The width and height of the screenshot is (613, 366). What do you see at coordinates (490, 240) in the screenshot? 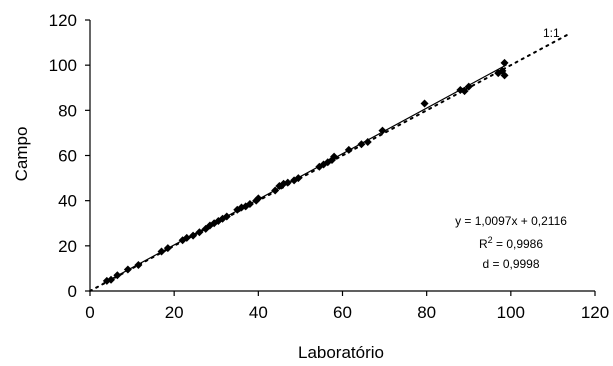
I see `r-squared-sup: 2` at bounding box center [490, 240].